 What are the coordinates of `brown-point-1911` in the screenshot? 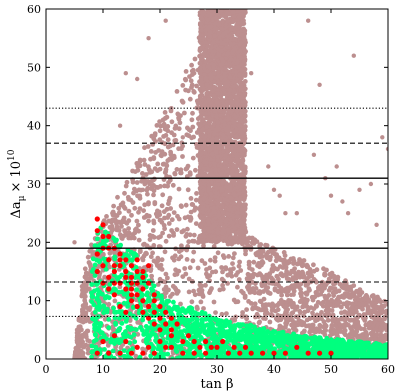 It's located at (192, 281).